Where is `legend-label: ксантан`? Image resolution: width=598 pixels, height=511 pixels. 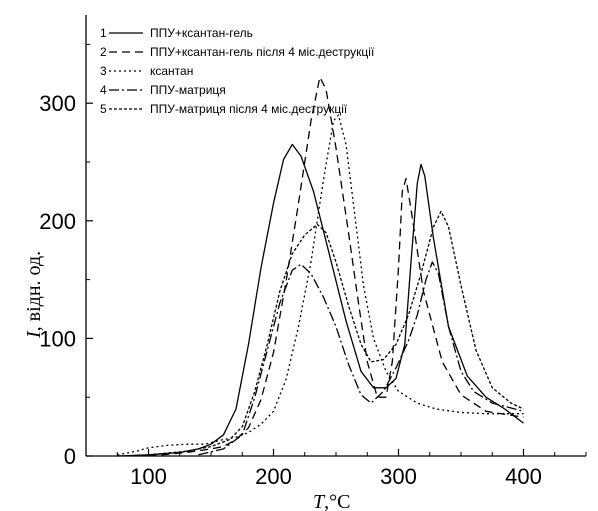 legend-label: ксантан is located at coordinates (171, 71).